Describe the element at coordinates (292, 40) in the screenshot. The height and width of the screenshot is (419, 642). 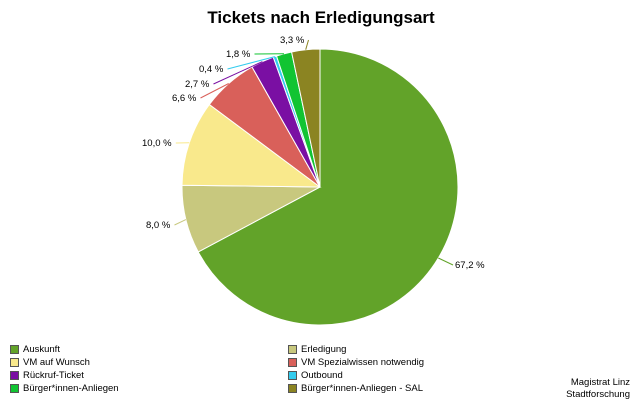
I see `data-label-7: 3,3 %` at that location.